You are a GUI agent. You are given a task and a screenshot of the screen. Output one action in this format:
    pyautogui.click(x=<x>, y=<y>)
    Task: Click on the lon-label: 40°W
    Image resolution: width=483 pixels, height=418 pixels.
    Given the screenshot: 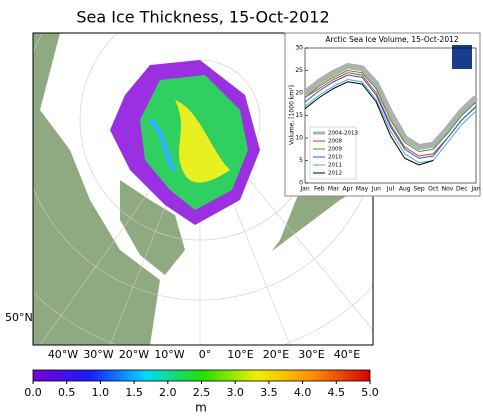 What is the action you would take?
    pyautogui.click(x=63, y=354)
    